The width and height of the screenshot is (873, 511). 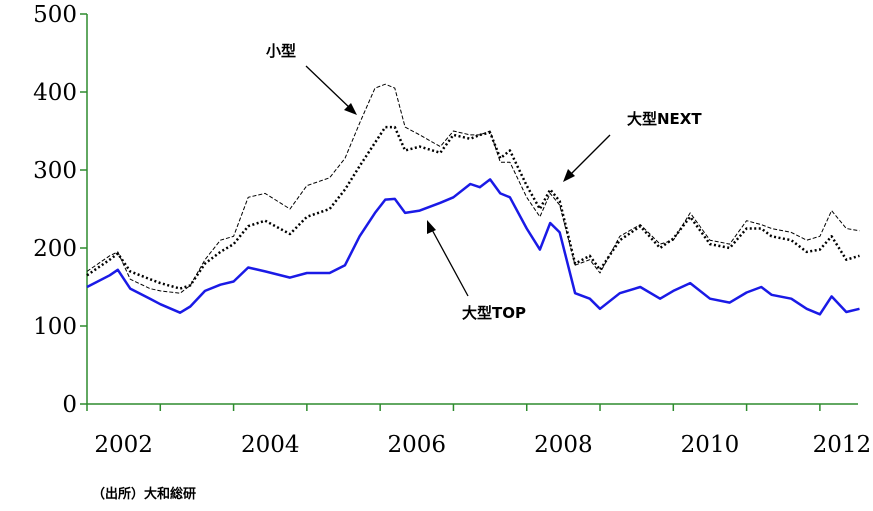 I want to click on y-tick-label: 500, so click(x=55, y=15).